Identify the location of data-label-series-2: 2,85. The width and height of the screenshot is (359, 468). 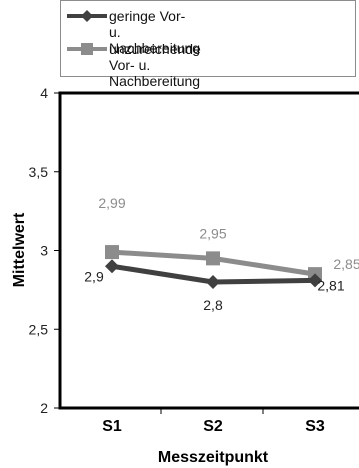
(346, 264).